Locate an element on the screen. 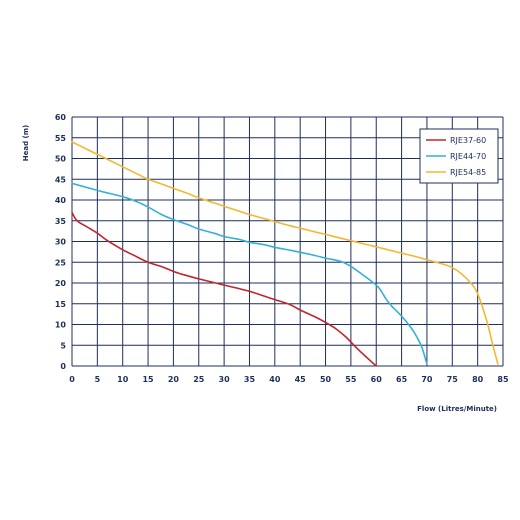 This screenshot has height=520, width=520. x-tick-label: 45 is located at coordinates (301, 379).